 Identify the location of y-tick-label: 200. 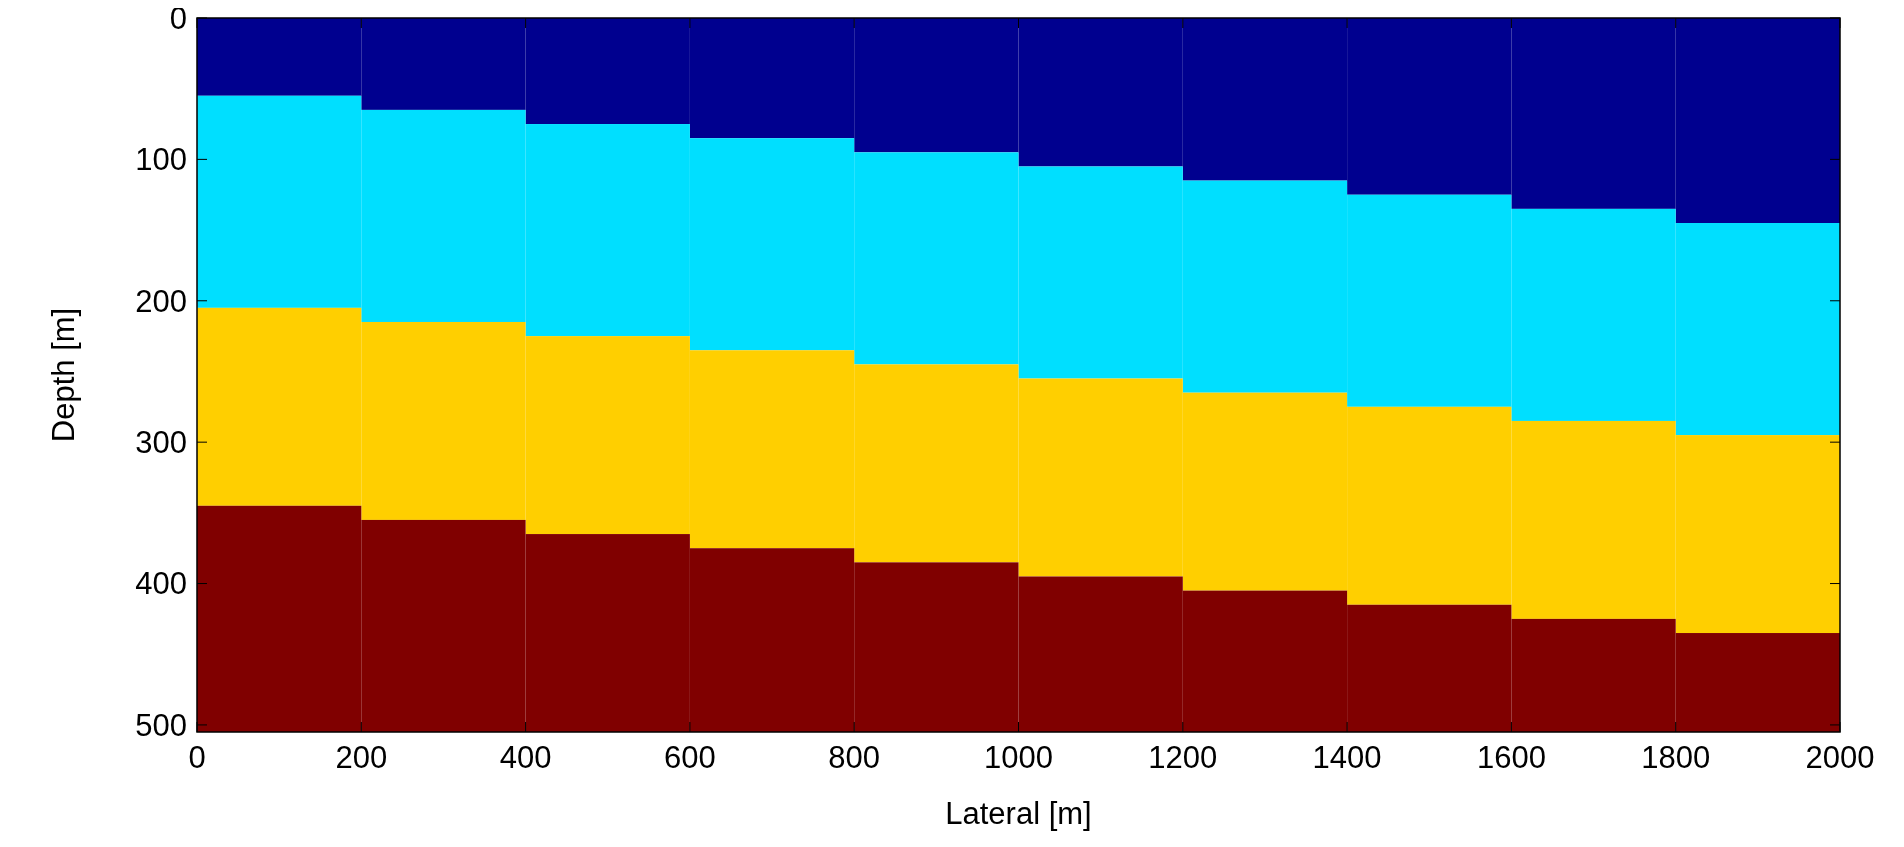
(161, 301).